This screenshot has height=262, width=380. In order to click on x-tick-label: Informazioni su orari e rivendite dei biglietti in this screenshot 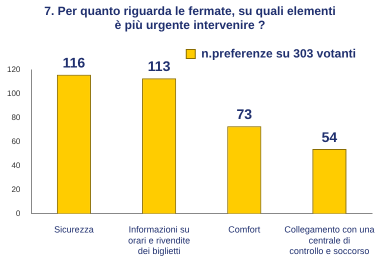, I will do `click(159, 240)`.